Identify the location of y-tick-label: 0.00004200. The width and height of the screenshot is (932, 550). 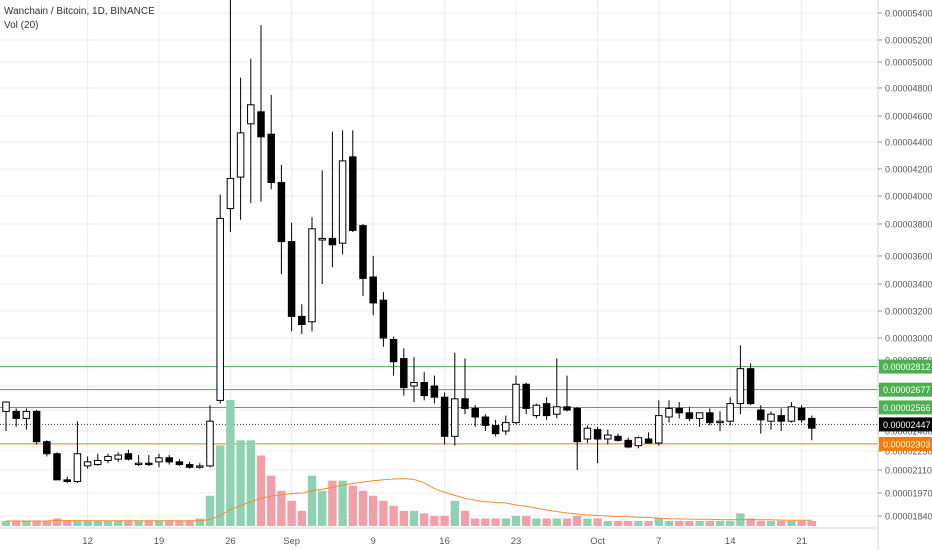
(908, 170).